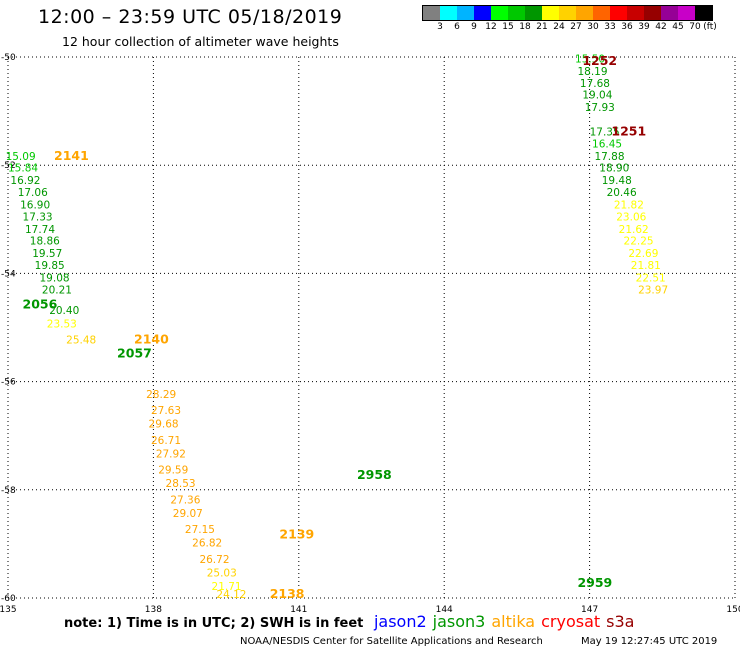 This screenshot has height=650, width=740. What do you see at coordinates (643, 254) in the screenshot?
I see `swh-value-label: 22.69` at bounding box center [643, 254].